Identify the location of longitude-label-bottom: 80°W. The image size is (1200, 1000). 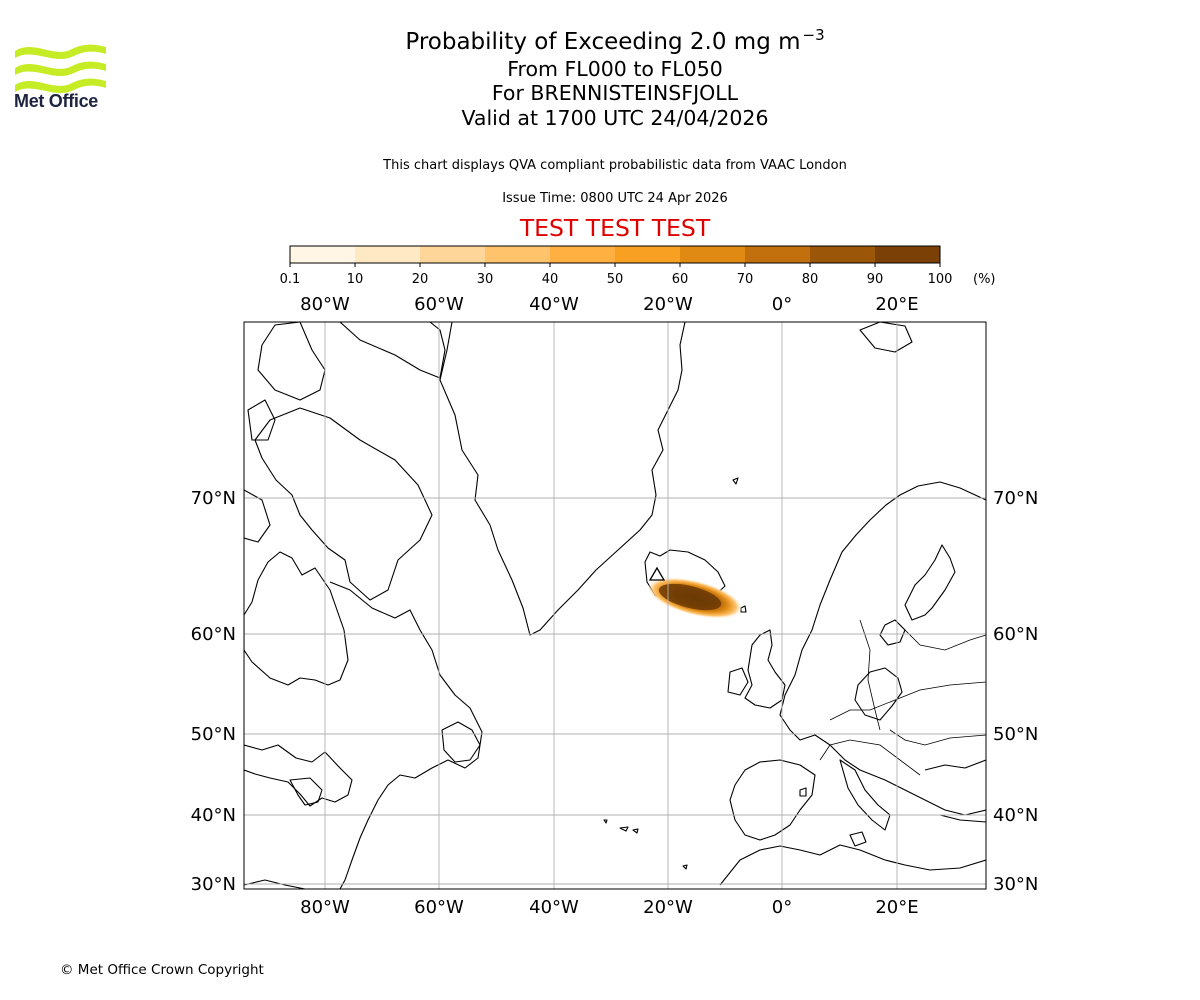
(325, 907).